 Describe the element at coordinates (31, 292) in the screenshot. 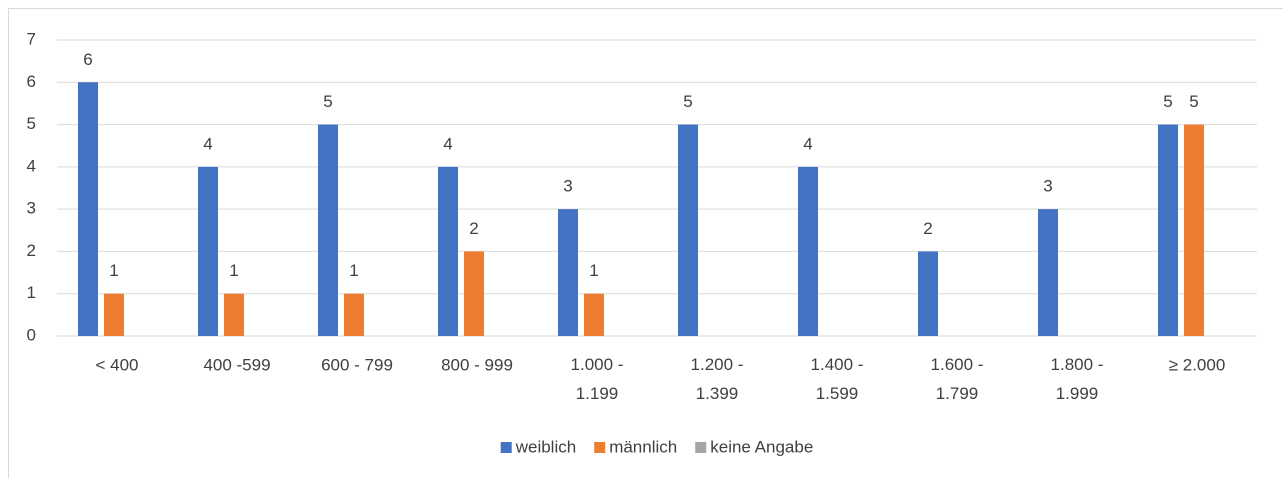

I see `y-tick-label: 1` at that location.